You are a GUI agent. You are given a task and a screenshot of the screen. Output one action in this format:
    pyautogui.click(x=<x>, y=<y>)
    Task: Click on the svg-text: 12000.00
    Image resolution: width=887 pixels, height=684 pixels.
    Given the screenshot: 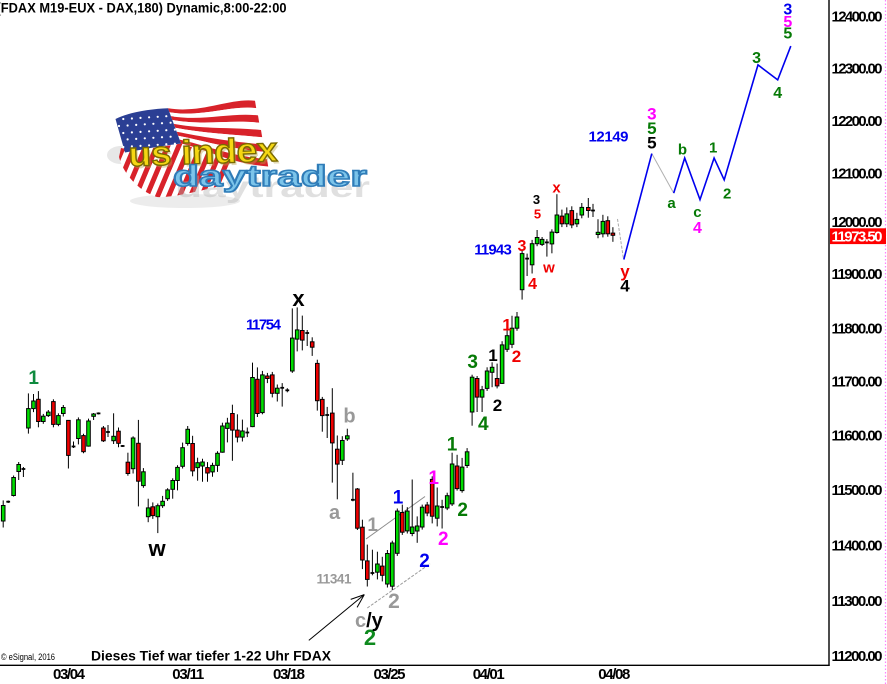 What is the action you would take?
    pyautogui.click(x=857, y=222)
    